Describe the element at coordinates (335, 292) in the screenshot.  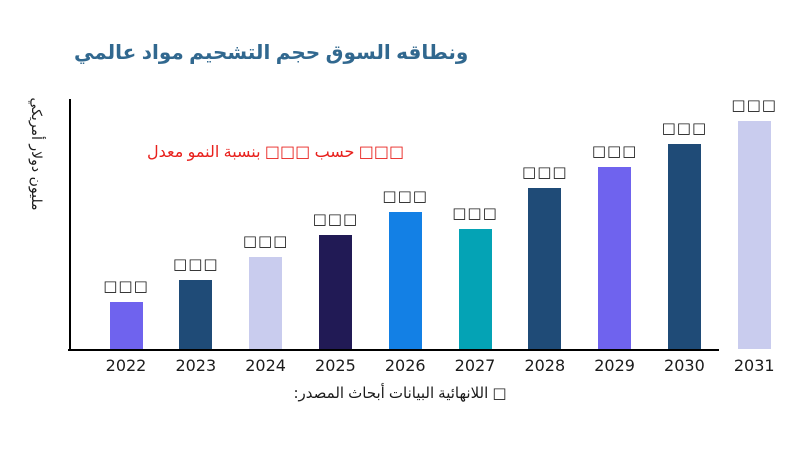
I see `bar-2025` at that location.